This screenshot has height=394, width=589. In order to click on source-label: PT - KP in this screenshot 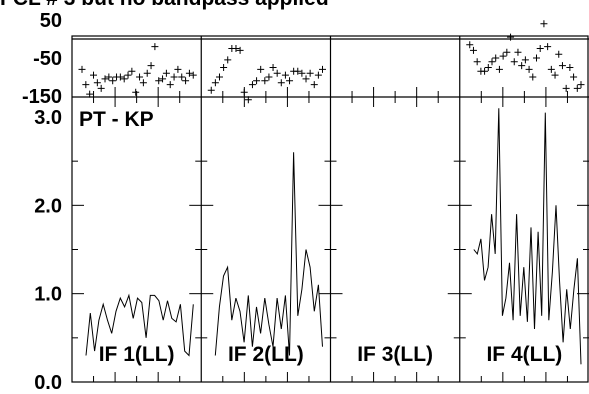, I will do `click(116, 119)`.